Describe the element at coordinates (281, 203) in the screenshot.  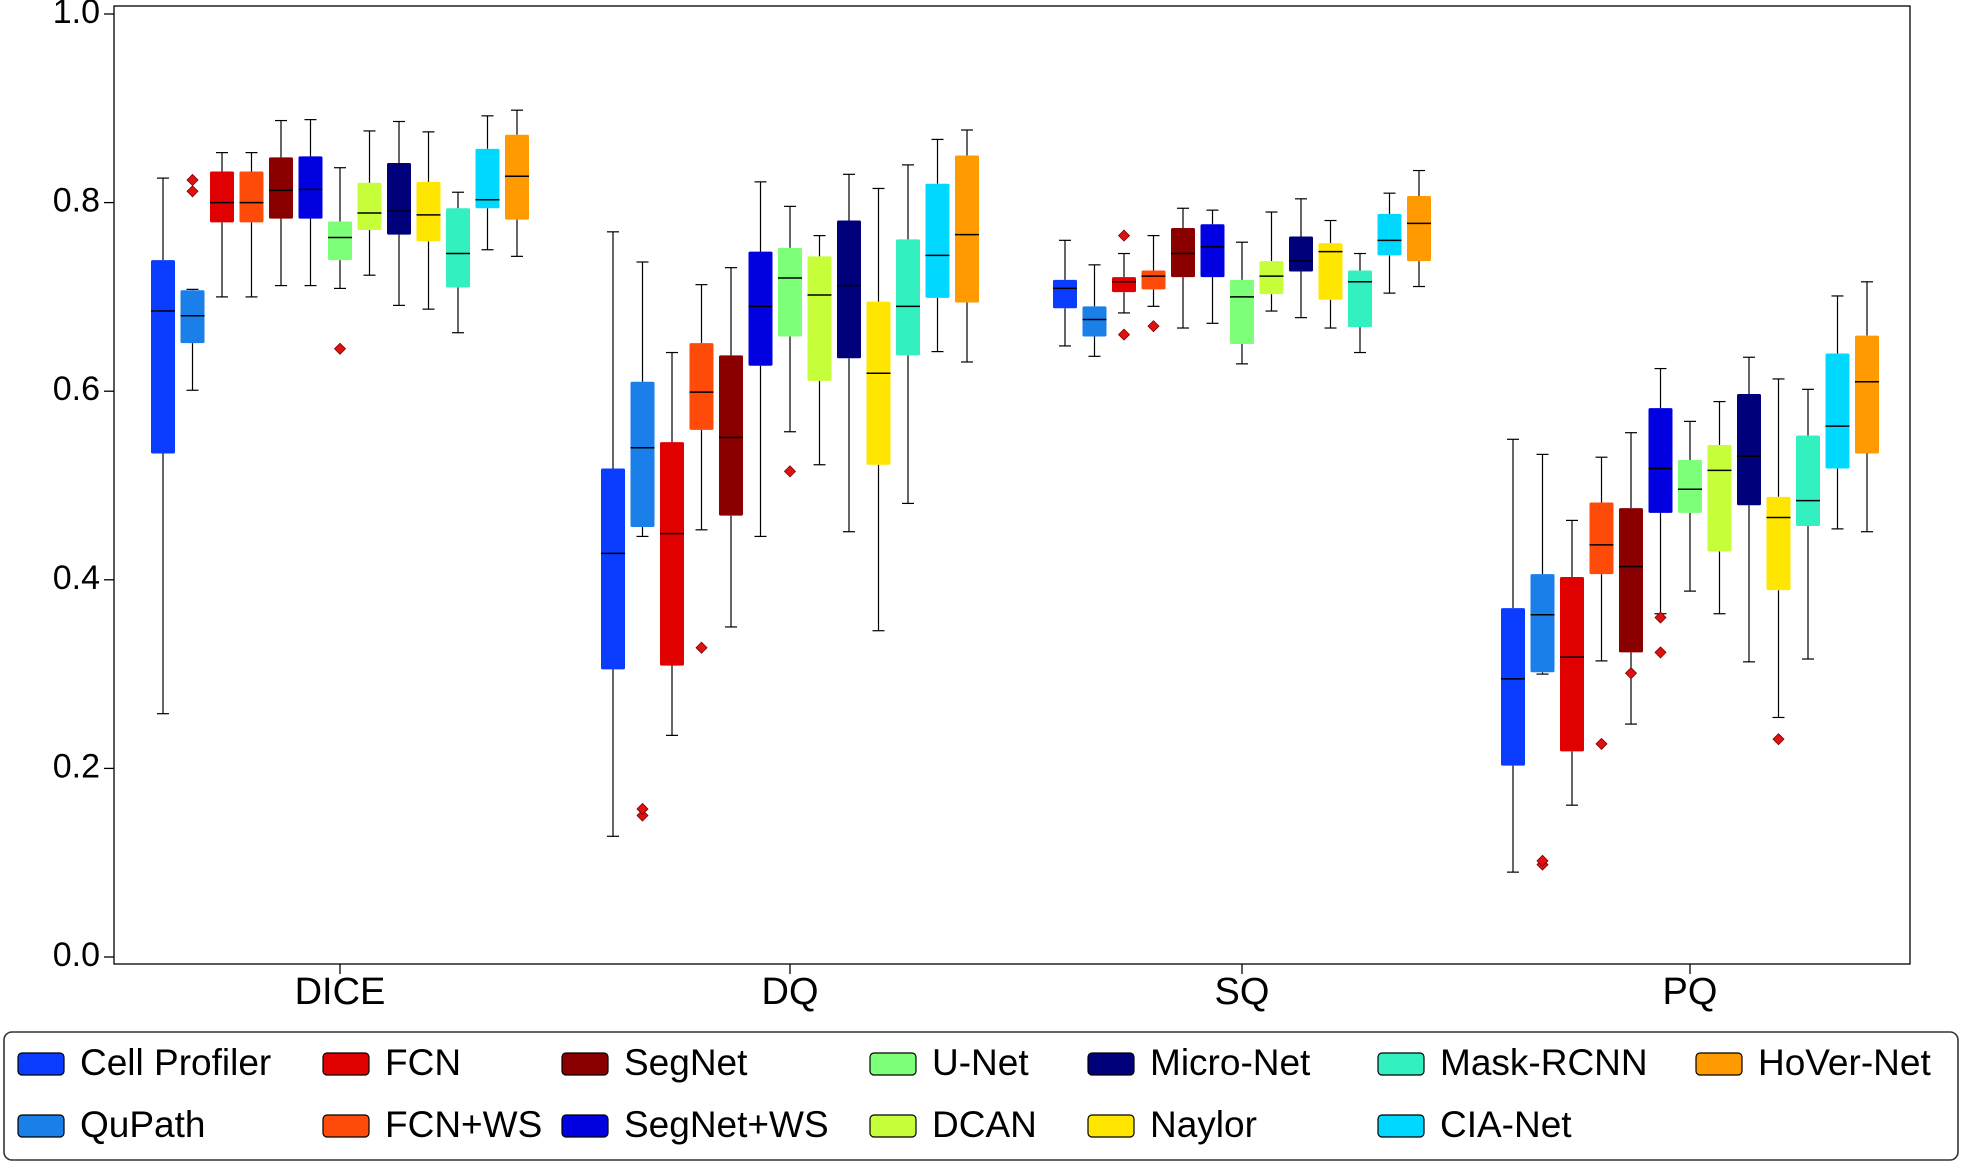
I see `box-segnet-dice` at that location.